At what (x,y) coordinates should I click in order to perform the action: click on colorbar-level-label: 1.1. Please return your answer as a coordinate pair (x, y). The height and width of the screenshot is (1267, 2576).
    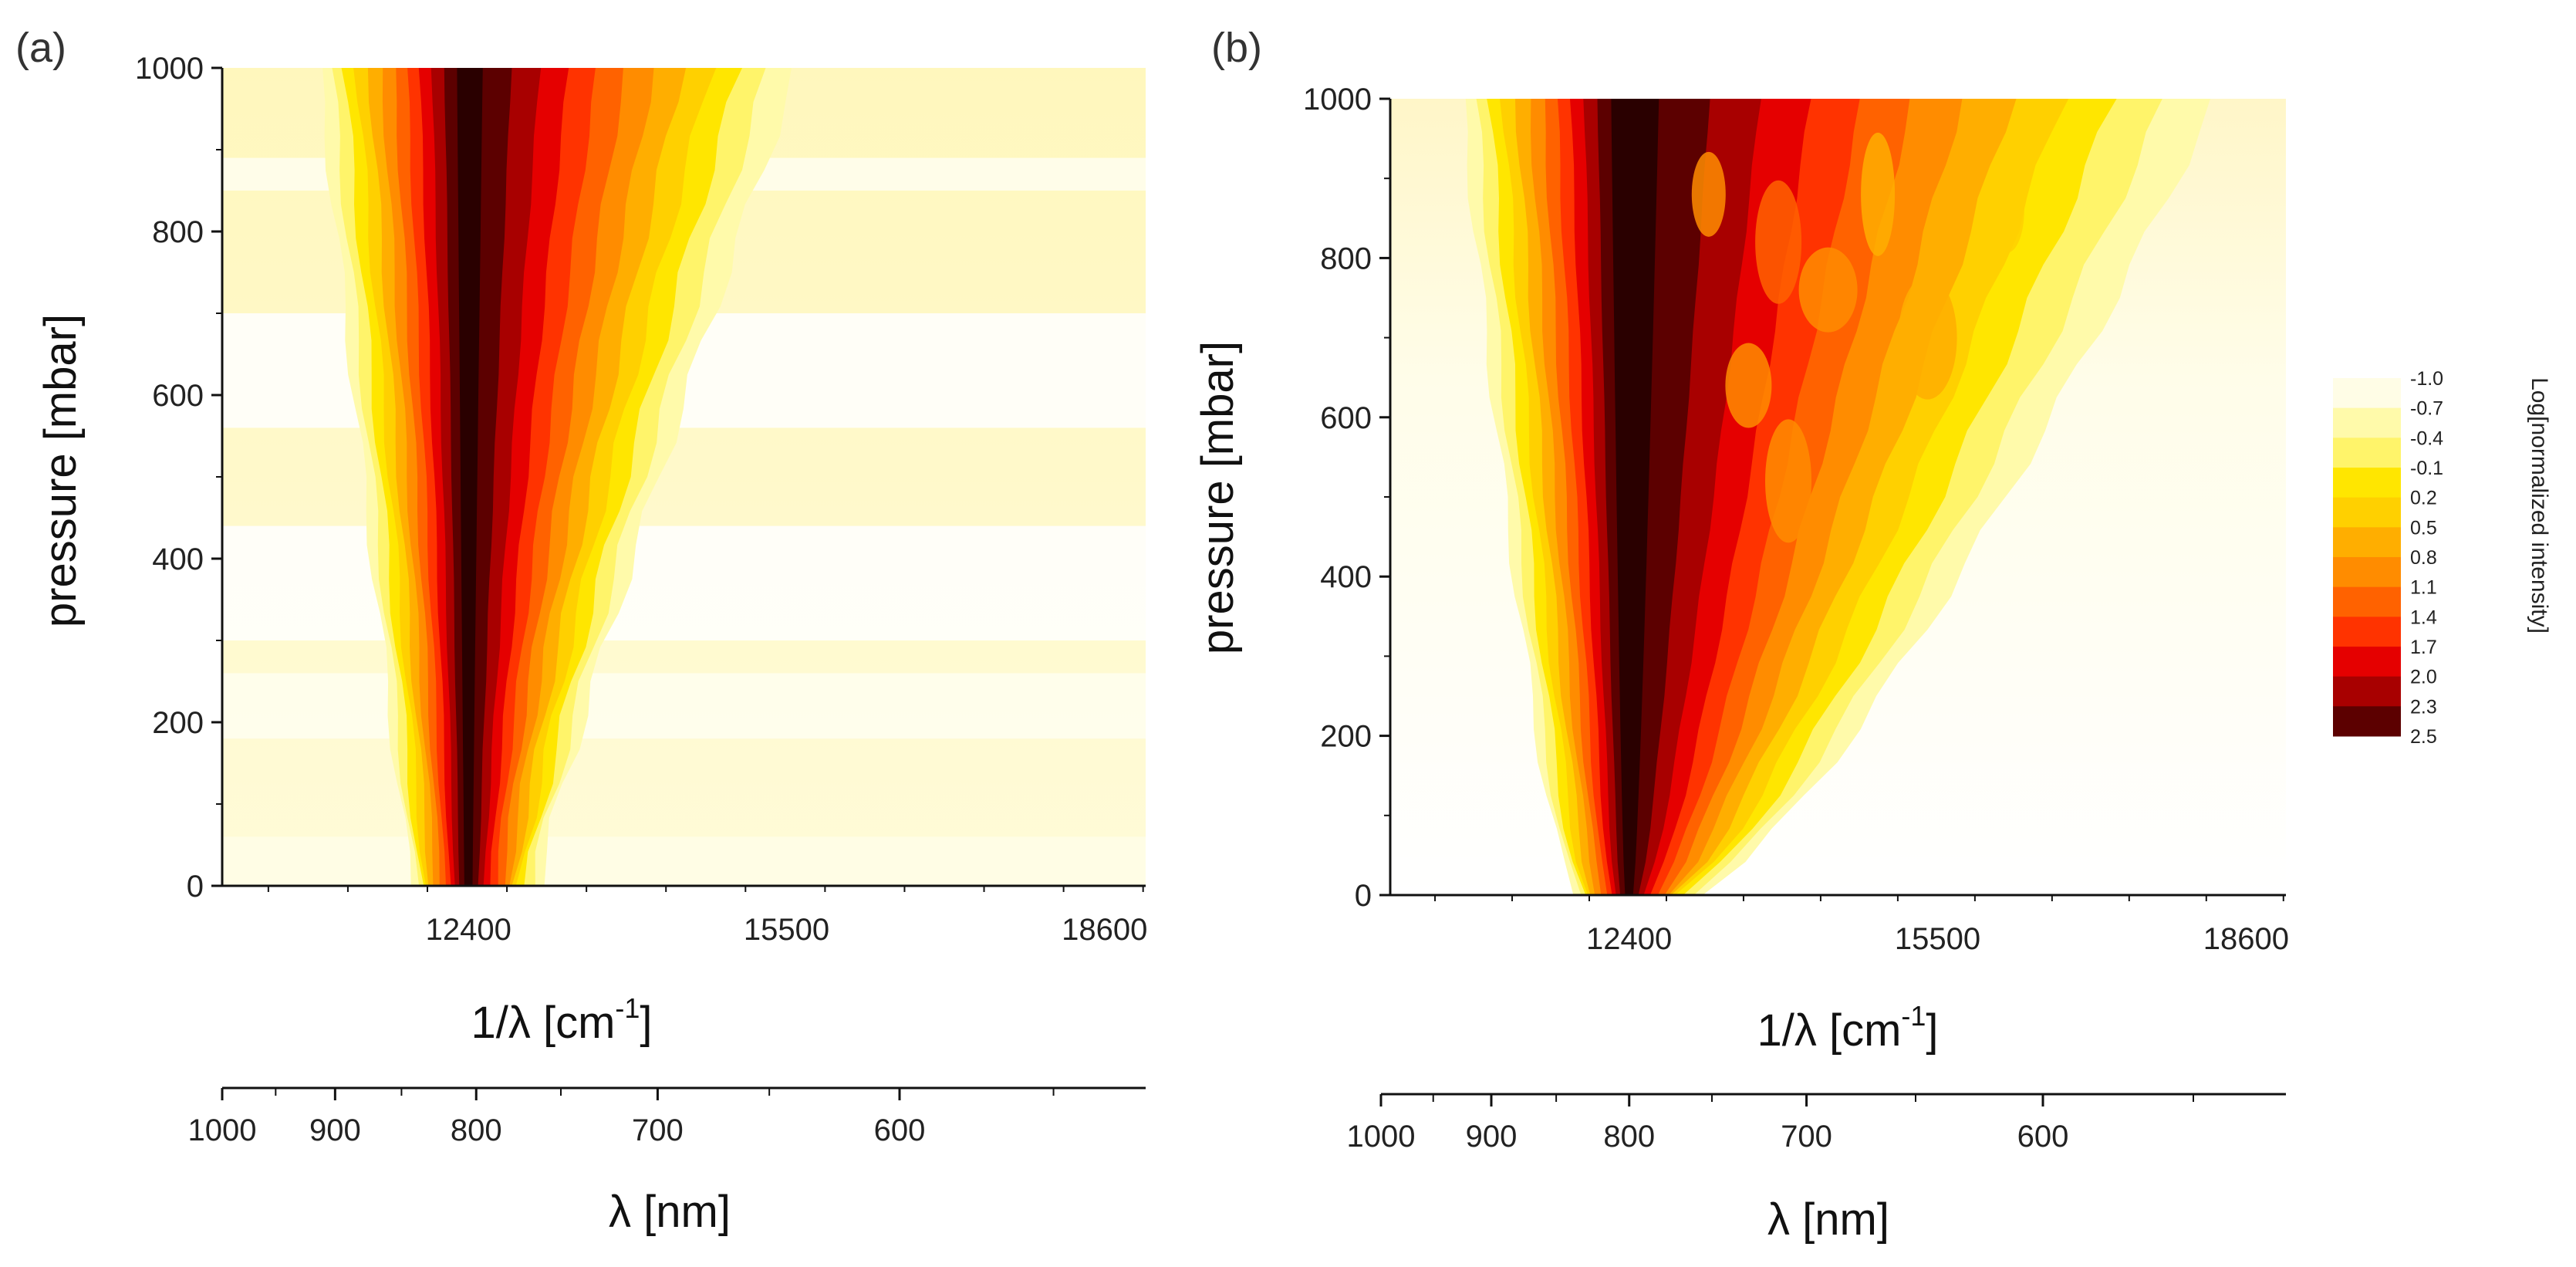
    Looking at the image, I should click on (2423, 588).